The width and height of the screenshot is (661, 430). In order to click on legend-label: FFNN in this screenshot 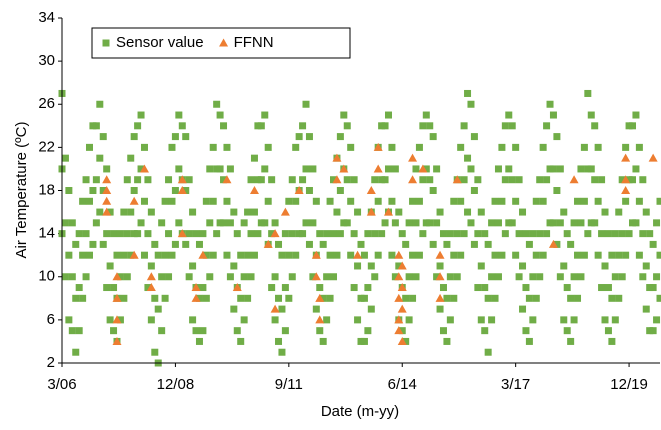, I will do `click(254, 42)`.